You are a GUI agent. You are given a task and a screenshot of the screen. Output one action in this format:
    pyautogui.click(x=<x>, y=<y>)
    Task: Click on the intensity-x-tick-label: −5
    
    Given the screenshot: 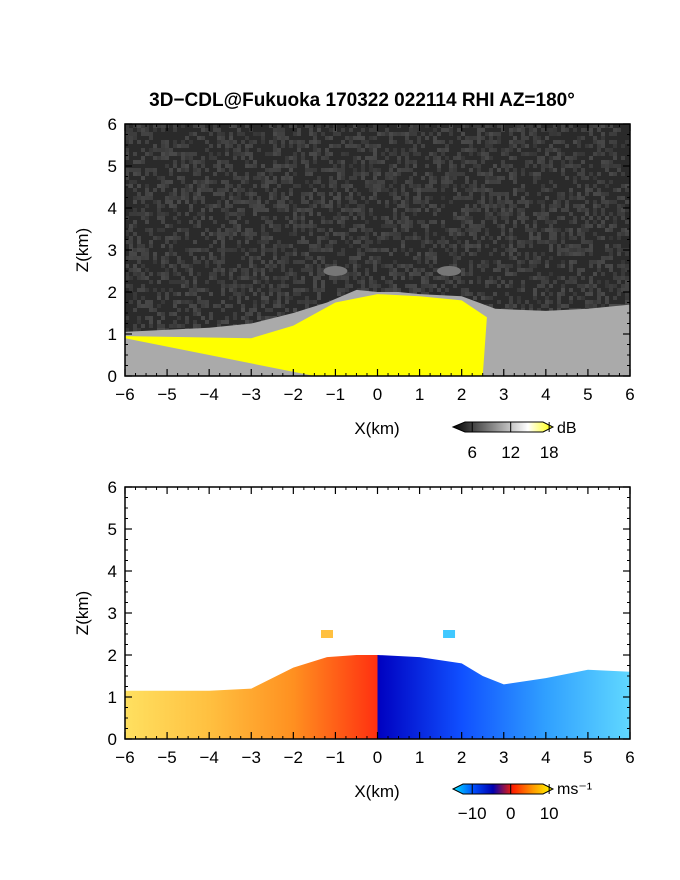 What is the action you would take?
    pyautogui.click(x=166, y=394)
    